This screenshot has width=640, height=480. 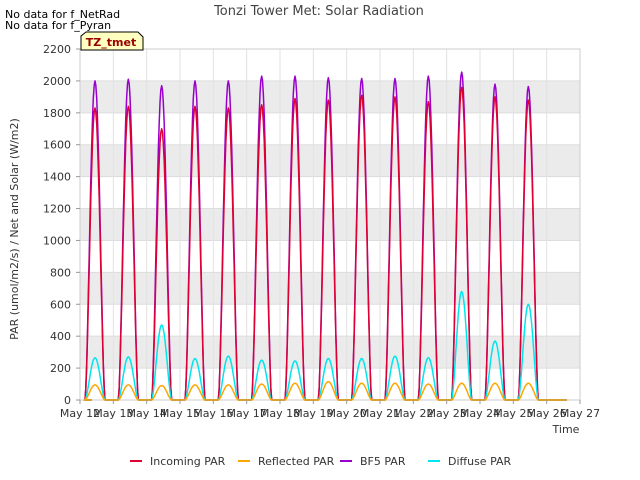 I want to click on x-tick-label: May 22, so click(x=413, y=413).